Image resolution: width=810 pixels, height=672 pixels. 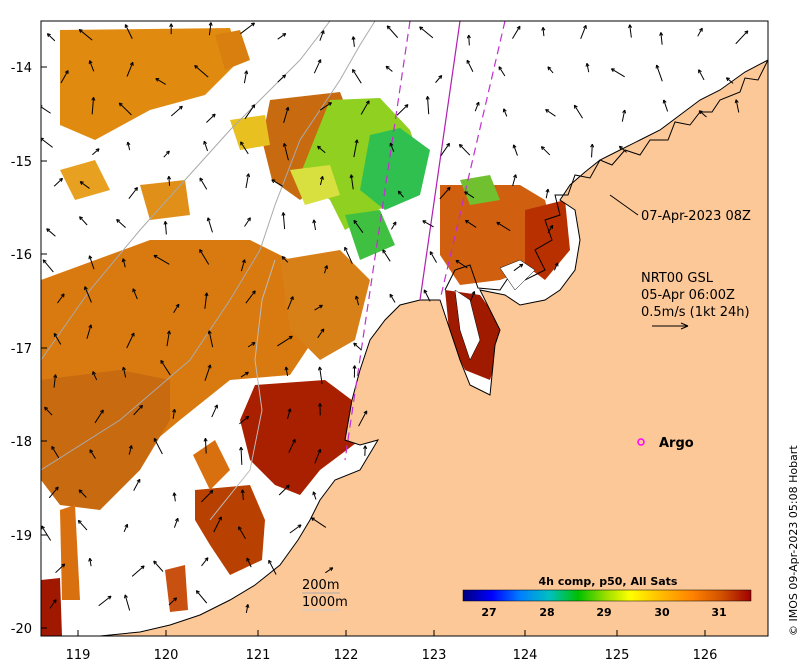 What do you see at coordinates (21, 442) in the screenshot?
I see `y-tick-label: -18` at bounding box center [21, 442].